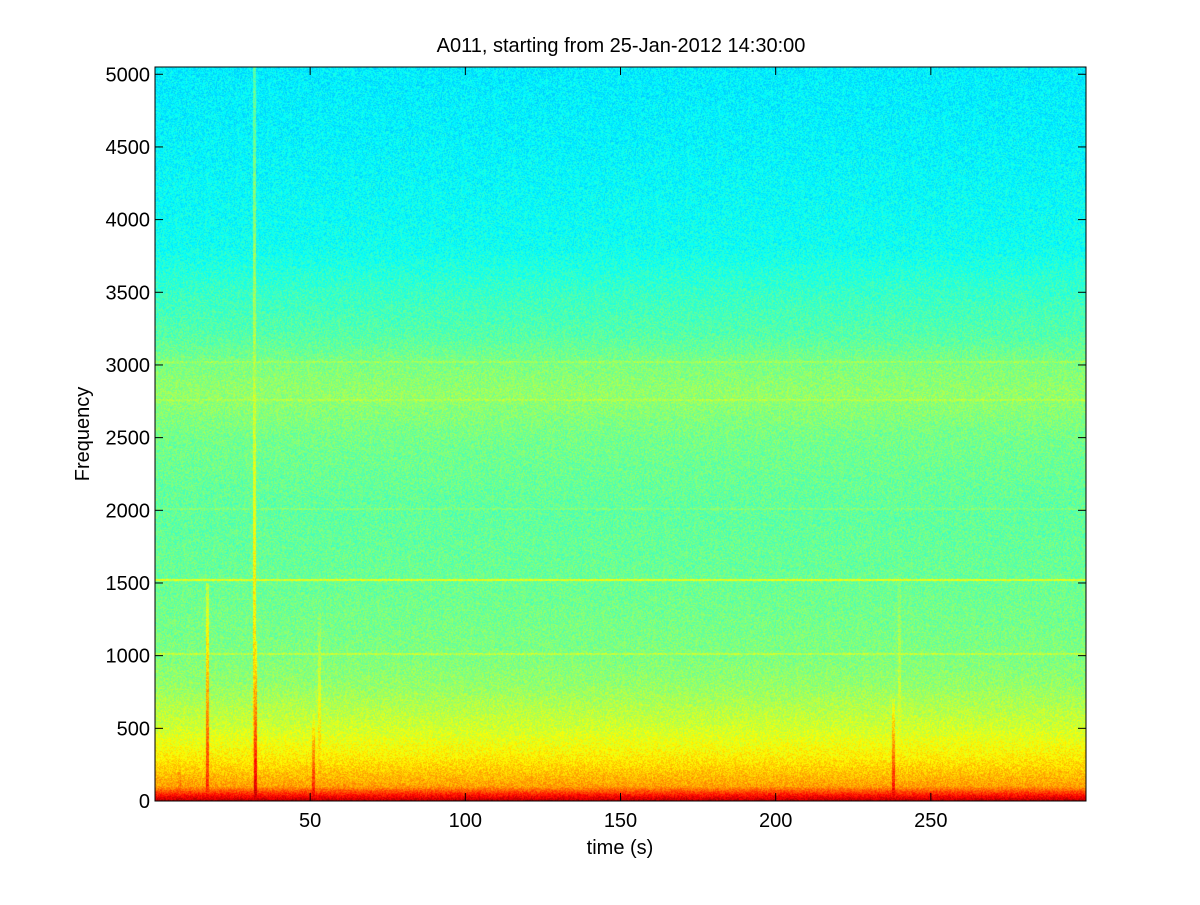  What do you see at coordinates (83, 434) in the screenshot?
I see `y-axis-label: Frequency` at bounding box center [83, 434].